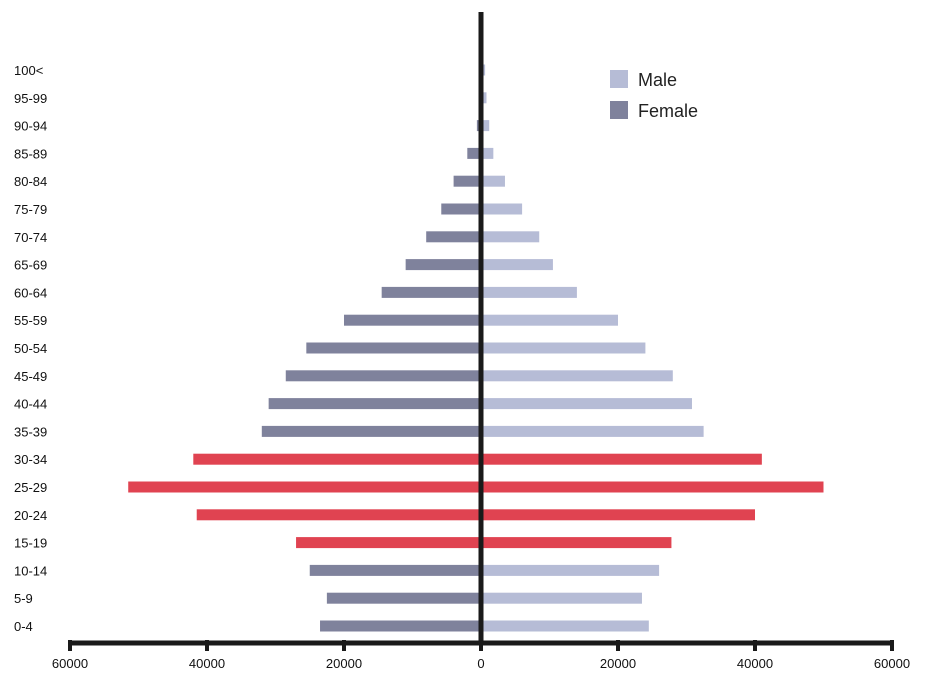 This screenshot has width=934, height=699. Describe the element at coordinates (619, 79) in the screenshot. I see `legend-male-swatch` at that location.